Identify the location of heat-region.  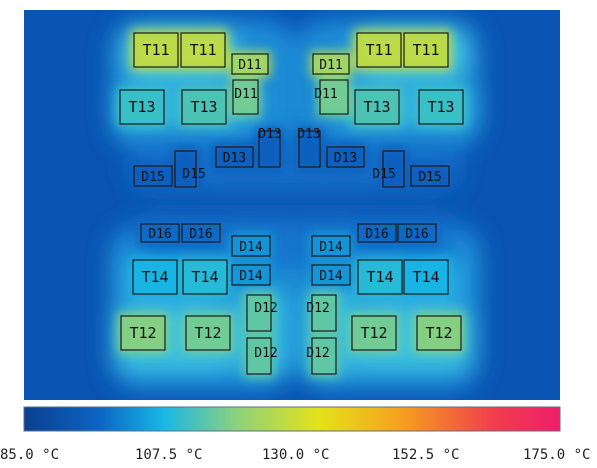
(295, 160).